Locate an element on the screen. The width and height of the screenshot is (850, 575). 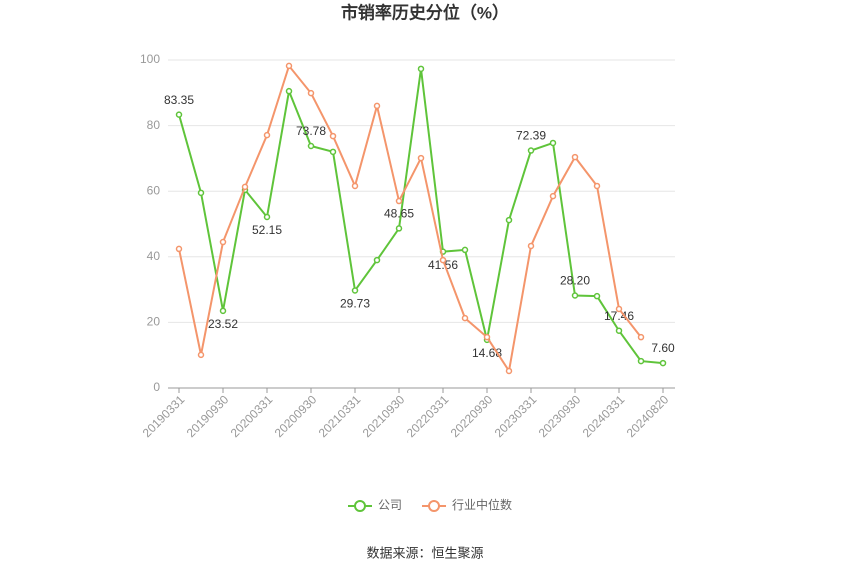
legend-item: 行业中位数 is located at coordinates (467, 504).